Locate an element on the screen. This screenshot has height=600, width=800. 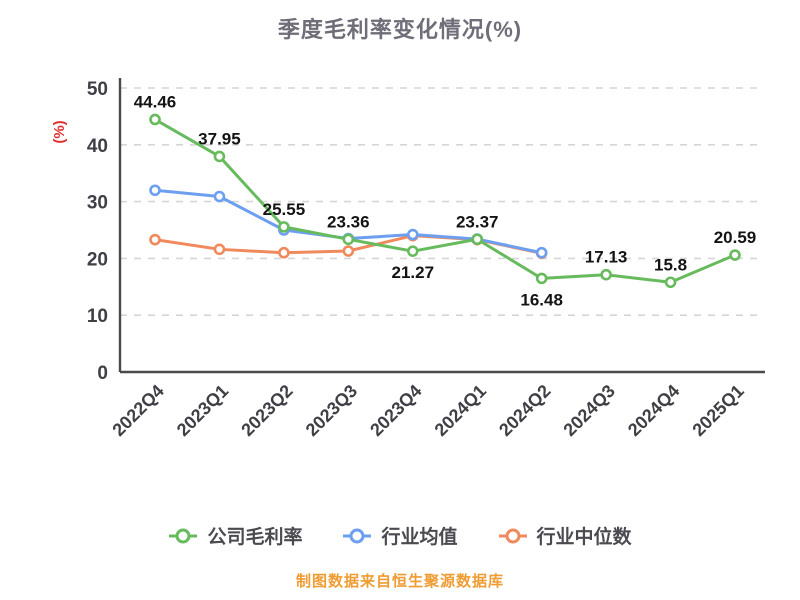
legend-label: 公司毛利率 is located at coordinates (255, 537).